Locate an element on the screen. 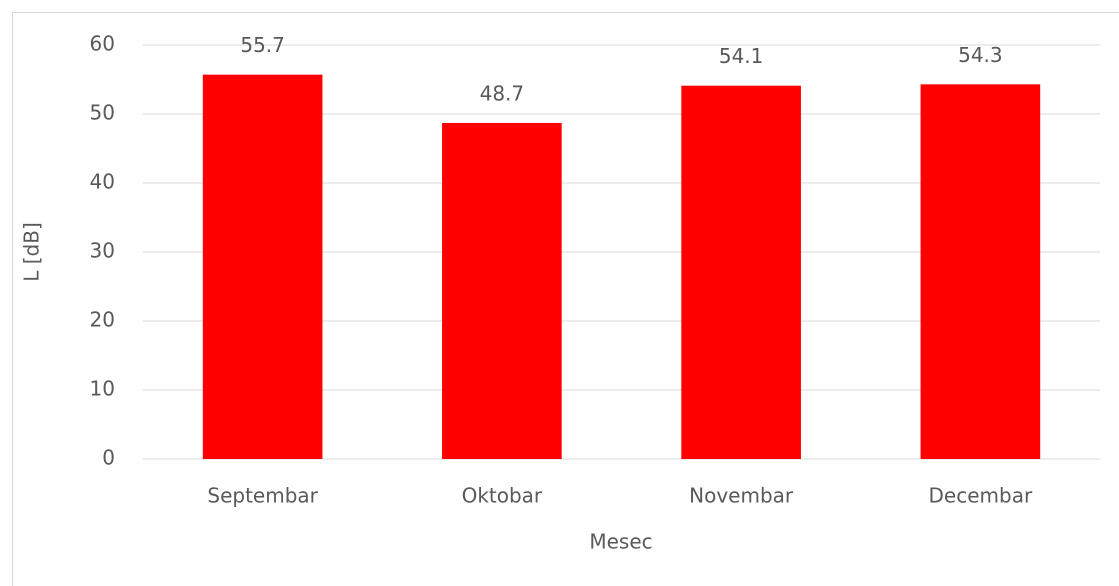  y-tick-label: 10 is located at coordinates (102, 389).